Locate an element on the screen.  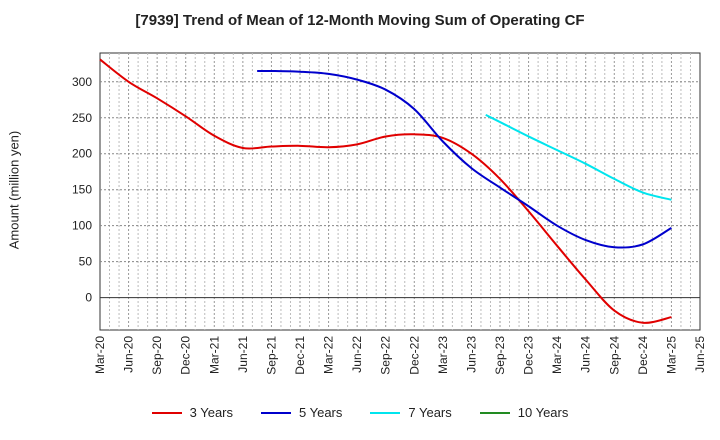
legend-label: 7 Years is located at coordinates (430, 412).